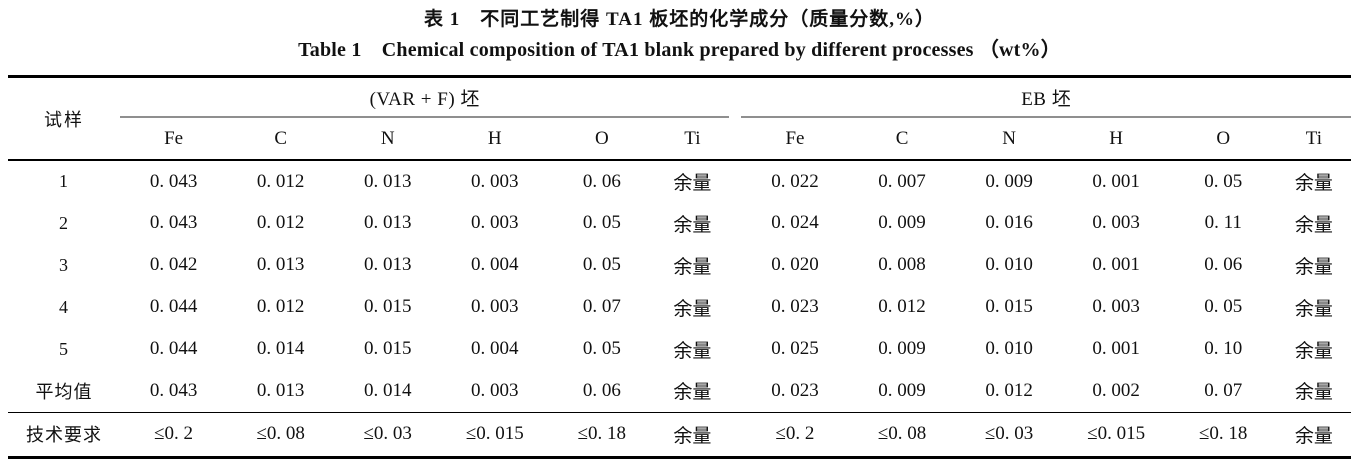 The height and width of the screenshot is (461, 1359). I want to click on row-label: 平均值, so click(64, 391).